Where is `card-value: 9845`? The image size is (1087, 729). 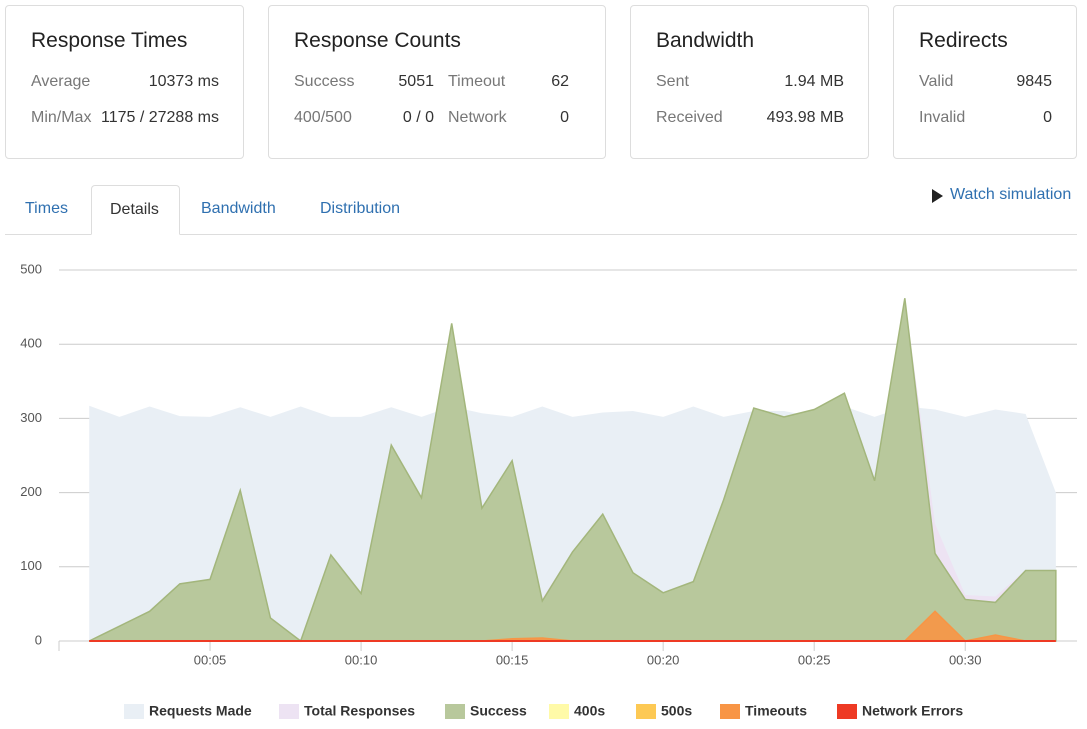
card-value: 9845 is located at coordinates (1034, 81).